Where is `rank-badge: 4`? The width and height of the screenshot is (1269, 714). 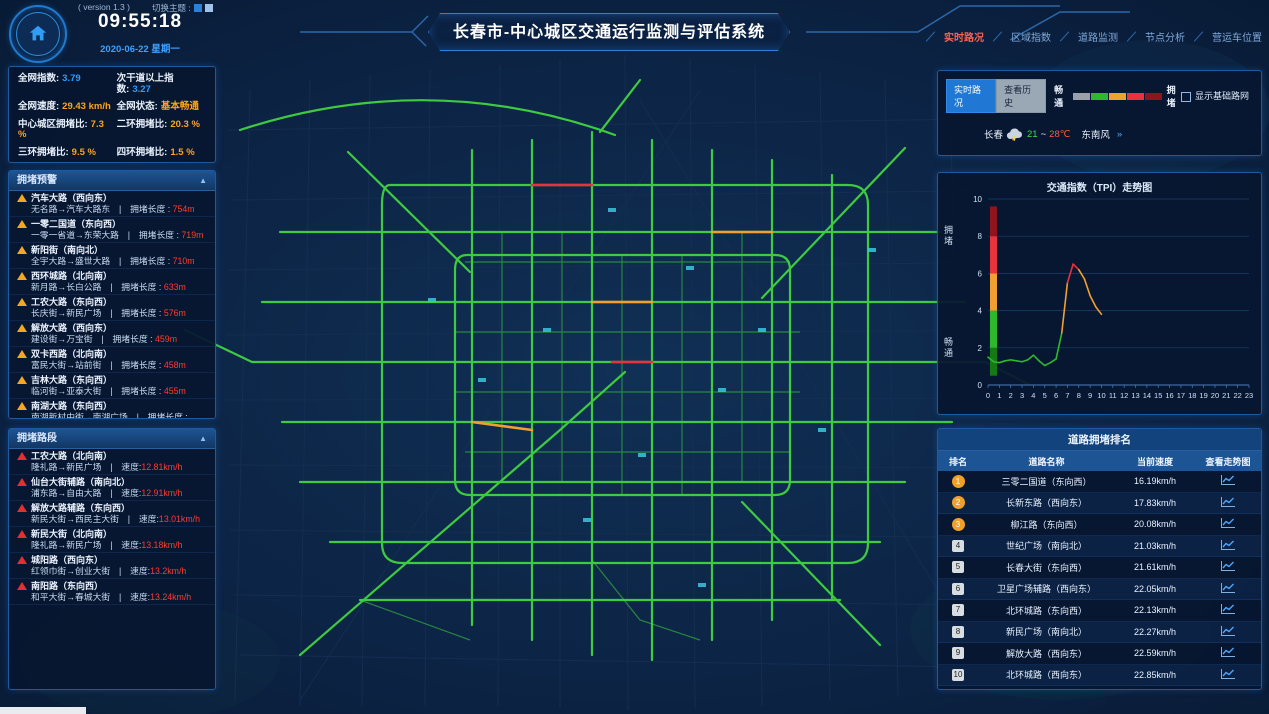
rank-badge: 4 is located at coordinates (958, 545).